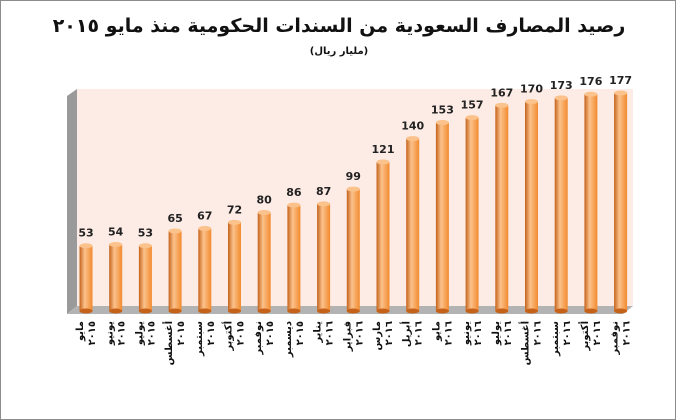  I want to click on x-tick-label: مايو ٢٠١٦, so click(442, 333).